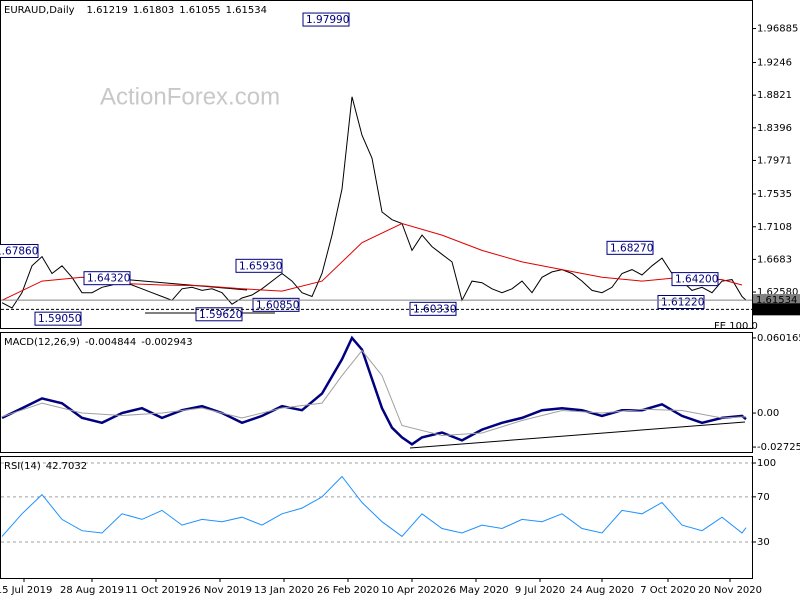 The height and width of the screenshot is (600, 800). What do you see at coordinates (412, 590) in the screenshot?
I see `x-tick-label: 10 Apr 2020` at bounding box center [412, 590].